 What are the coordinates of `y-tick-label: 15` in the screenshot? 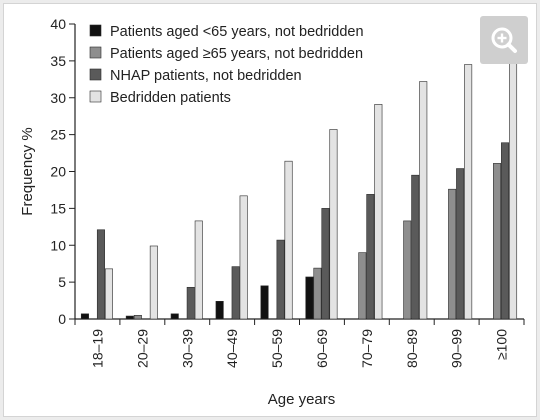 It's located at (58, 208).